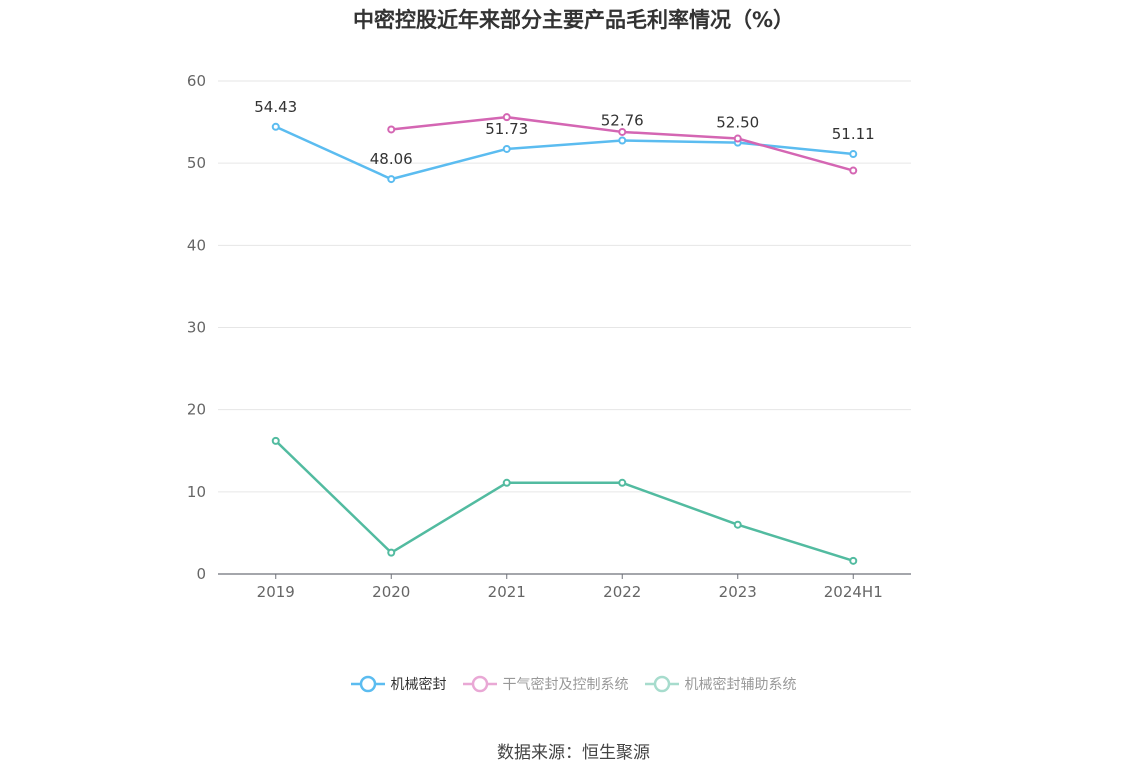  What do you see at coordinates (564, 587) in the screenshot?
I see `x-axis: 2019 2020 2021 2022 2023 2024H1` at bounding box center [564, 587].